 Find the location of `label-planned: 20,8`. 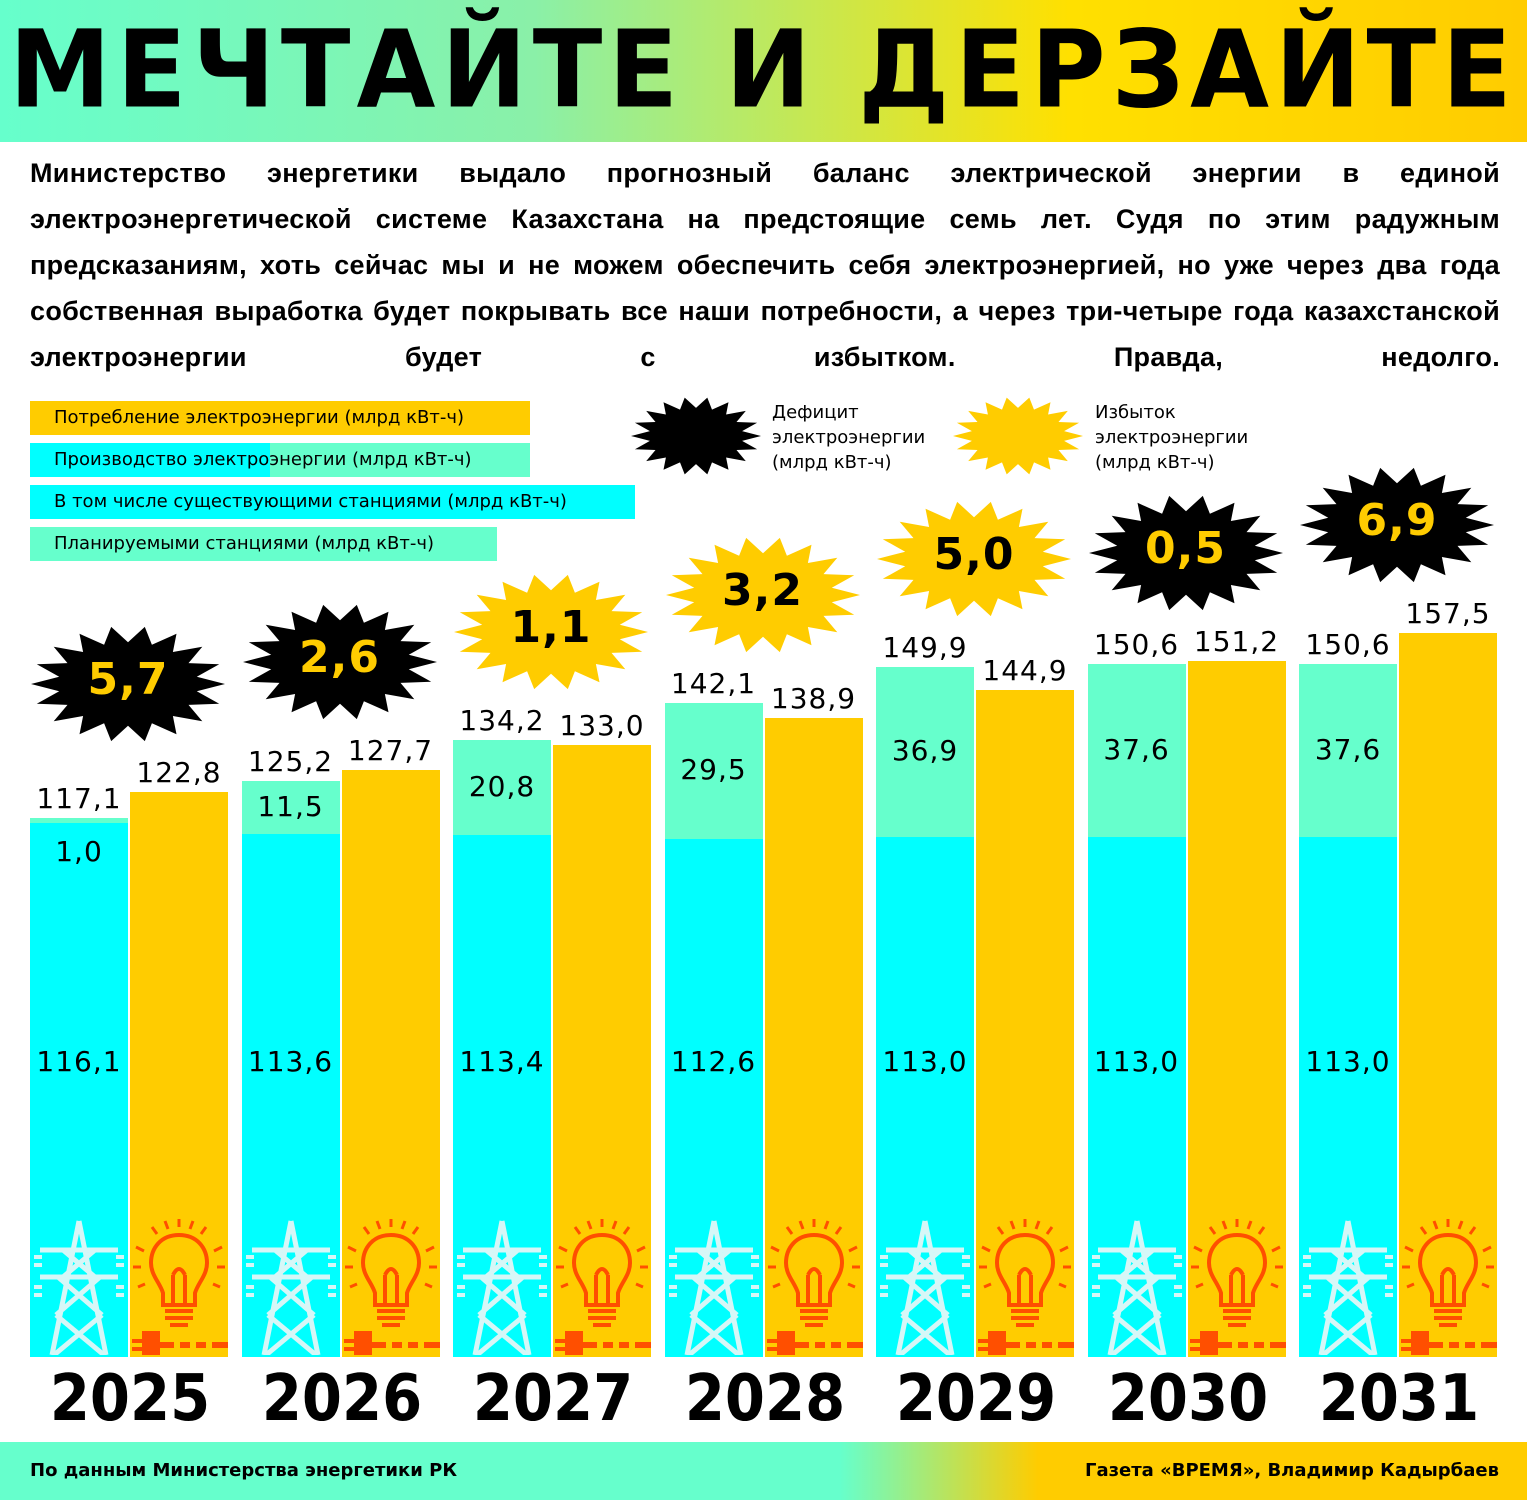

label-planned: 20,8 is located at coordinates (502, 786).